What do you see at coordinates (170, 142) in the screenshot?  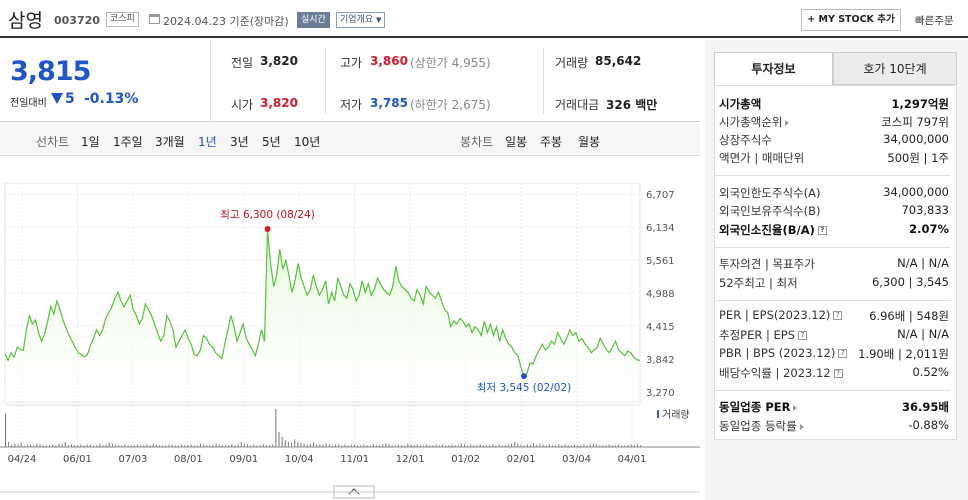 I see `period-3m: 3개월` at bounding box center [170, 142].